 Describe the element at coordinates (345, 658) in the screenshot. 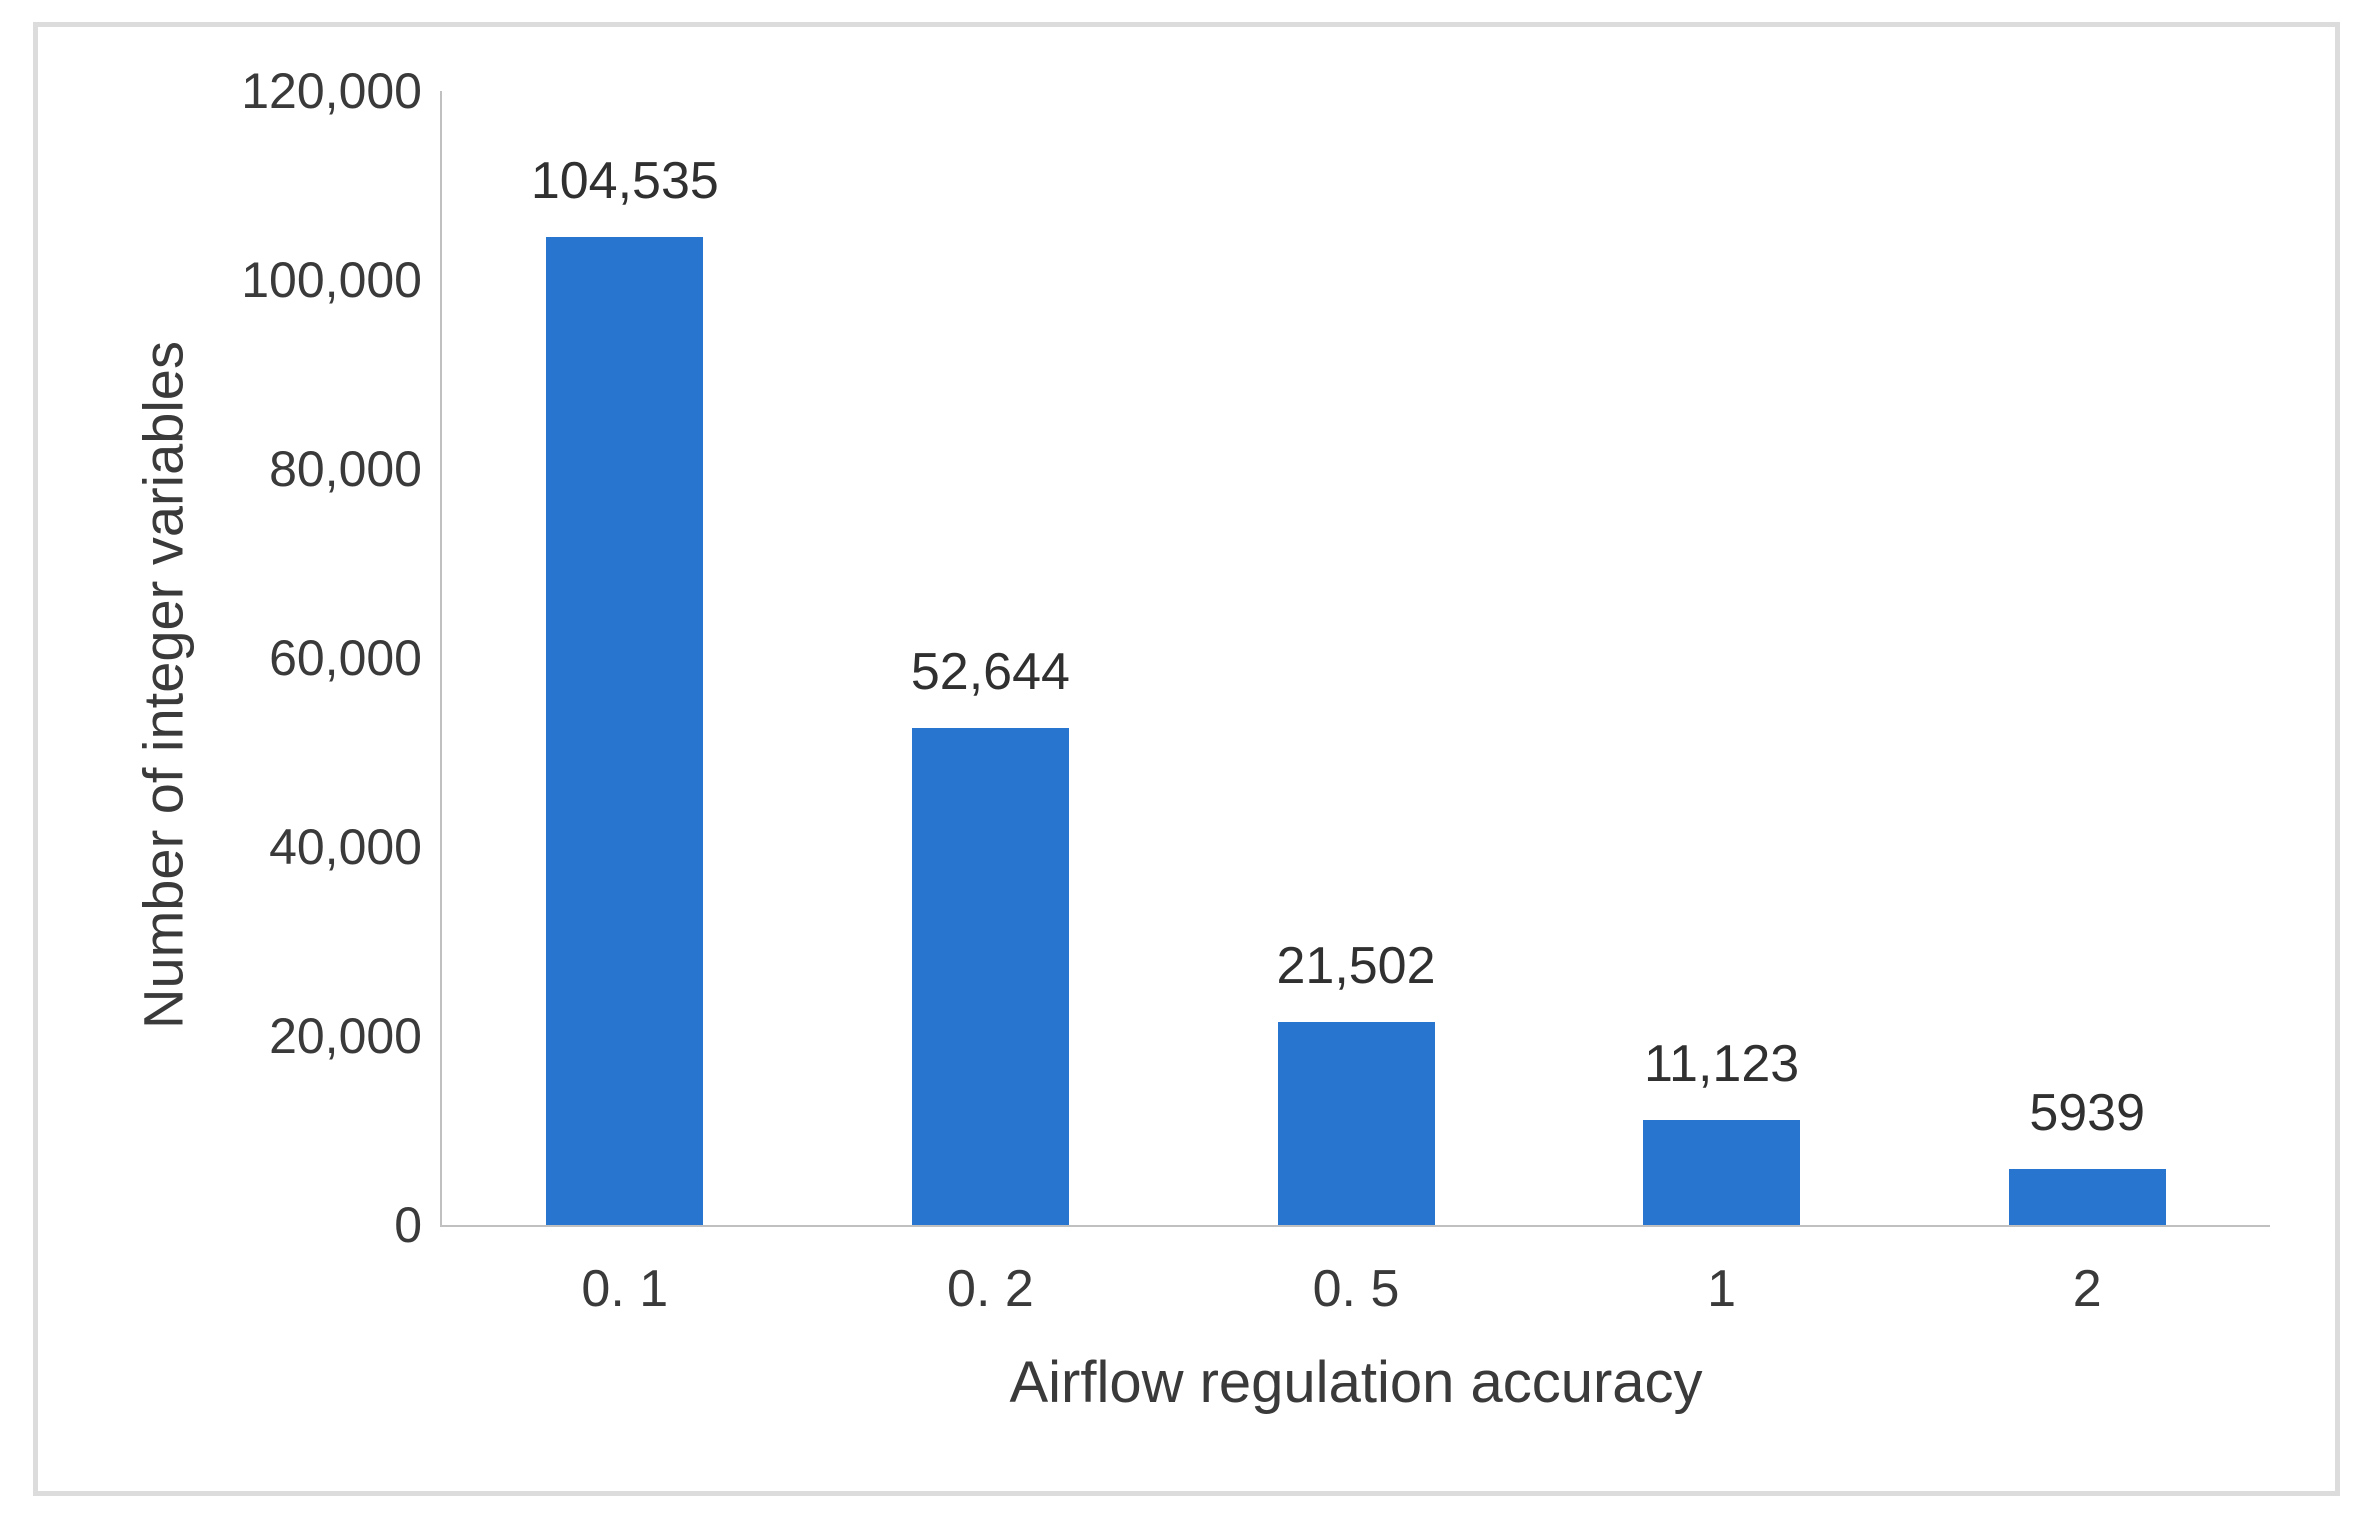

I see `y-tick-label: 60,000` at that location.